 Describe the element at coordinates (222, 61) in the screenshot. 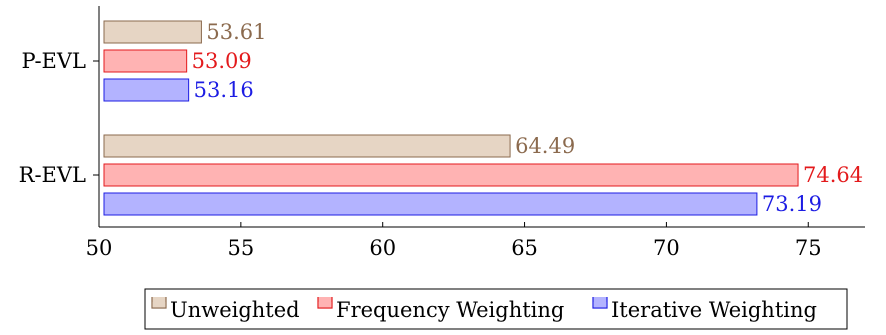

I see `data-label: 53.09` at that location.